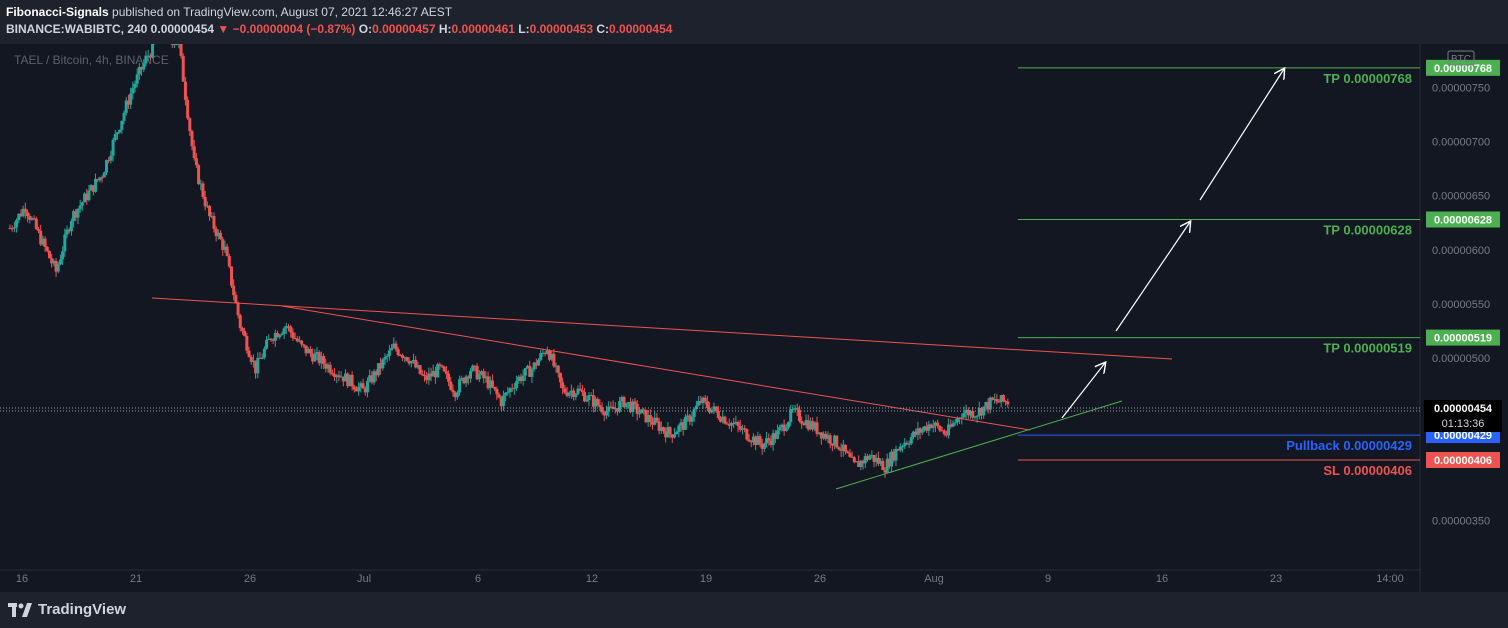  Describe the element at coordinates (22, 579) in the screenshot. I see `time-tick-label: 16` at that location.